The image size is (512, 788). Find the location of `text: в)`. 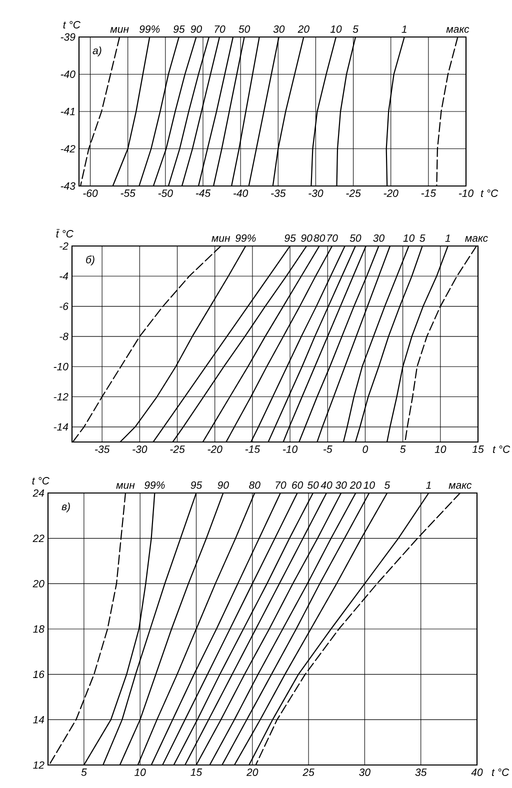

text: в) is located at coordinates (66, 507).